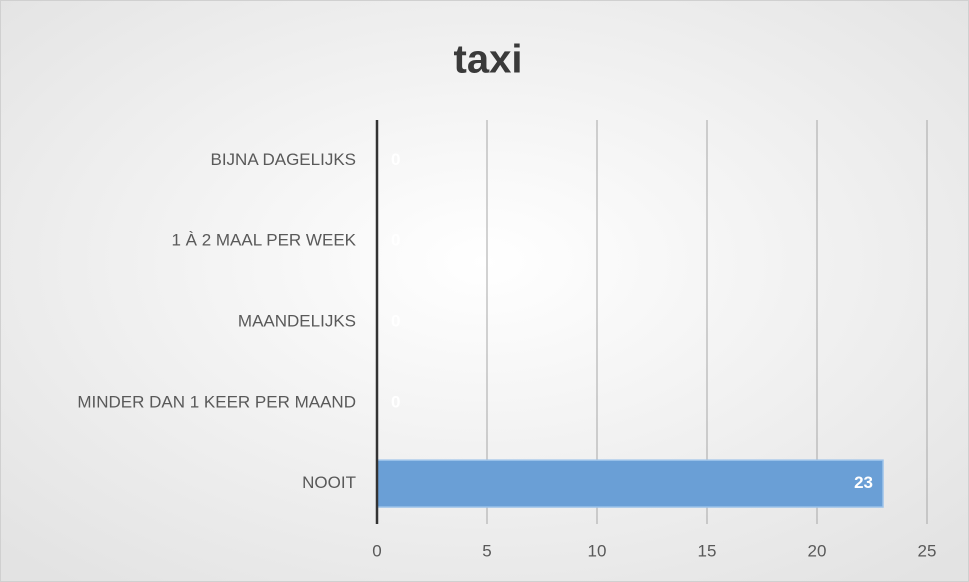  Describe the element at coordinates (630, 483) in the screenshot. I see `bar` at that location.